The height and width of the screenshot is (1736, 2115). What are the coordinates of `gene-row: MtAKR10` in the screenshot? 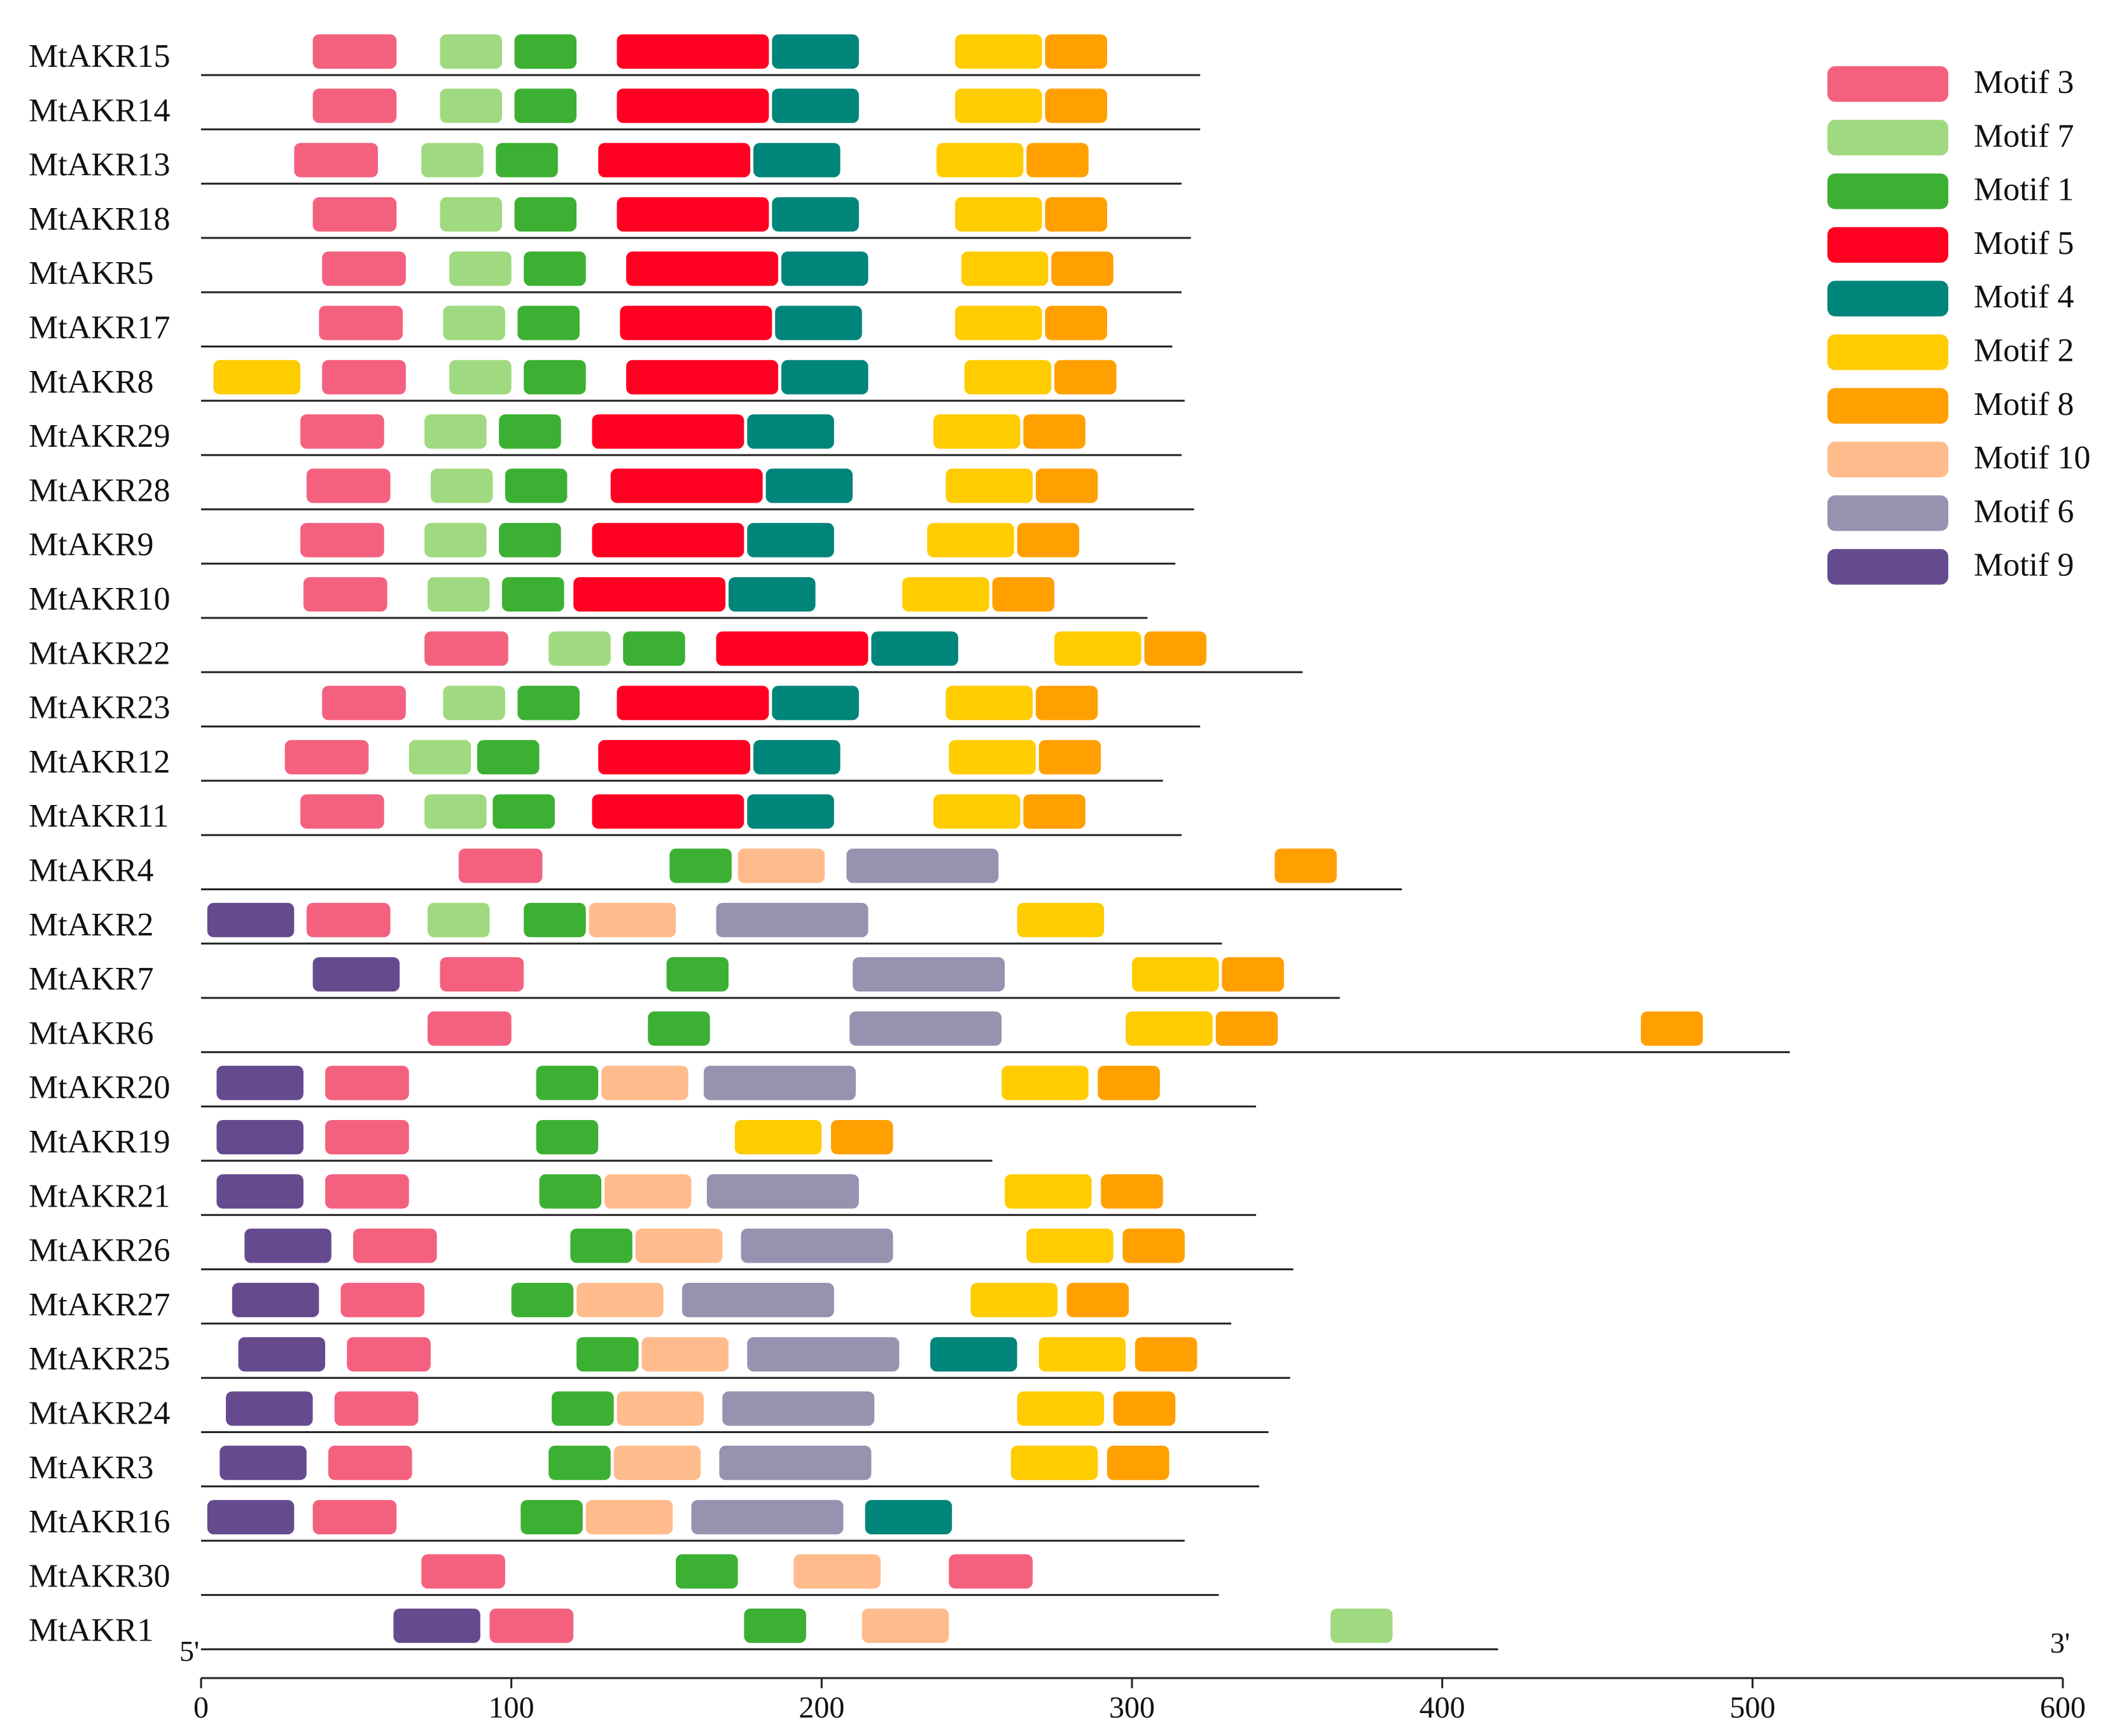 It's located at (588, 598).